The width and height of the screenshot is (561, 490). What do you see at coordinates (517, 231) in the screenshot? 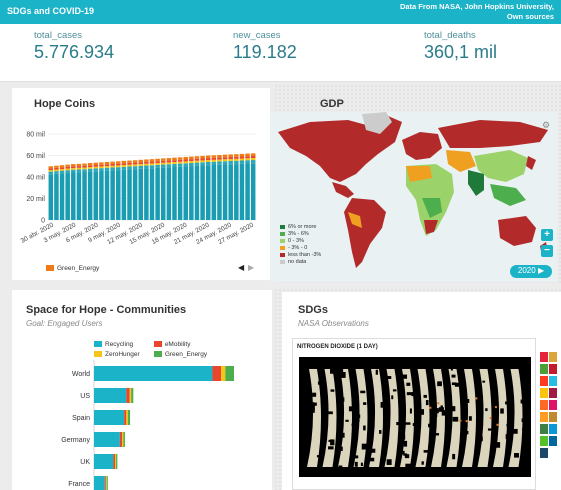
I see `australia-region` at bounding box center [517, 231].